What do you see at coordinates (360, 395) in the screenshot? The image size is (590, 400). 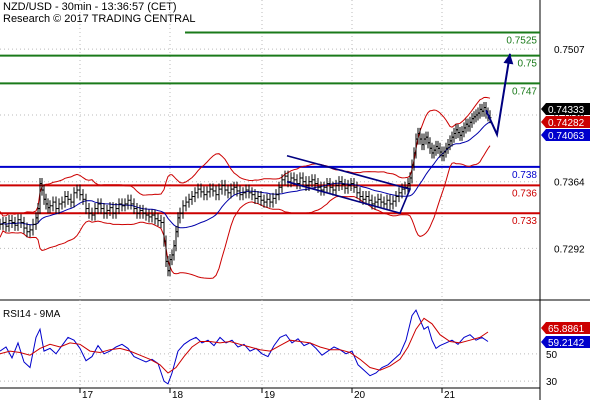 I see `day-label: 20` at bounding box center [360, 395].